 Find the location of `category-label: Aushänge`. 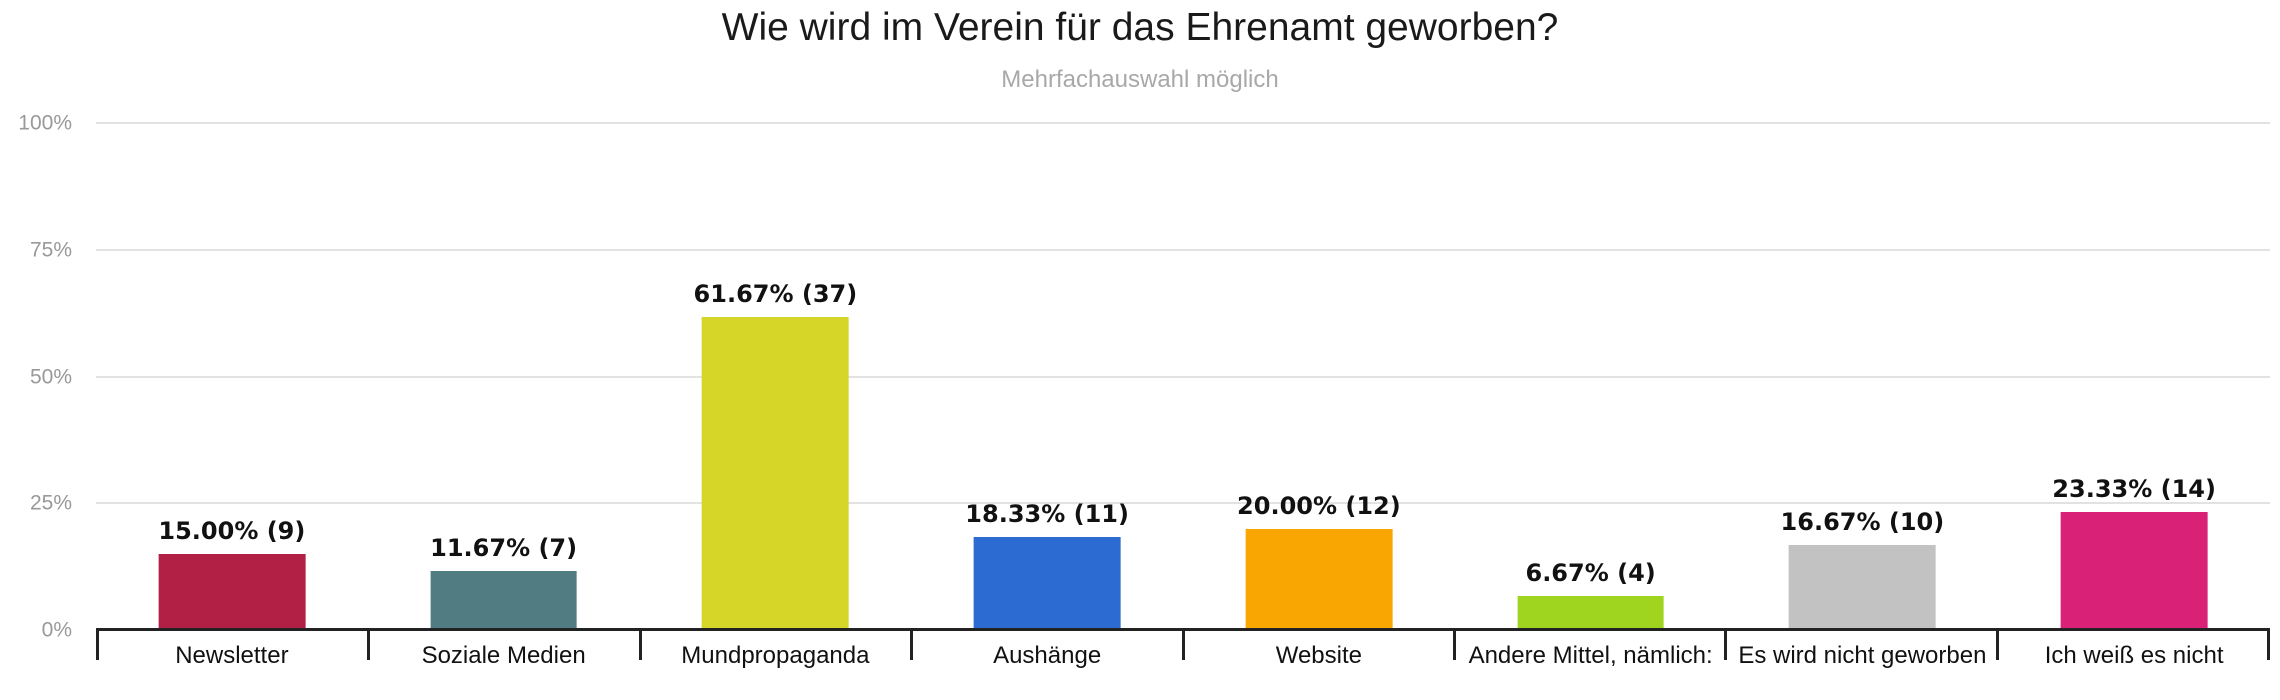

category-label: Aushänge is located at coordinates (1047, 655).